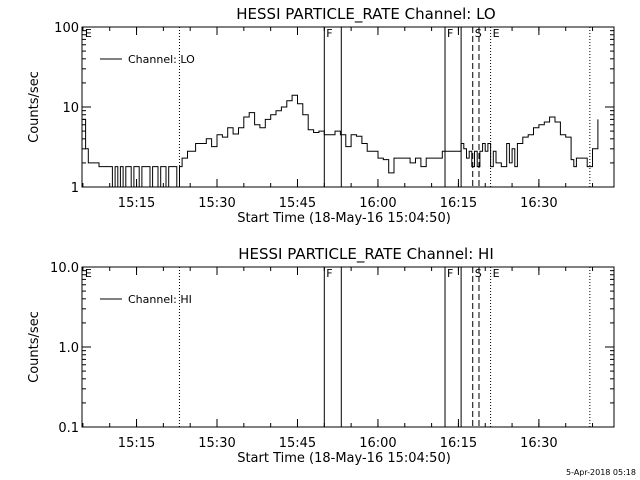  Describe the element at coordinates (70, 108) in the screenshot. I see `y-tick-label: 10` at that location.